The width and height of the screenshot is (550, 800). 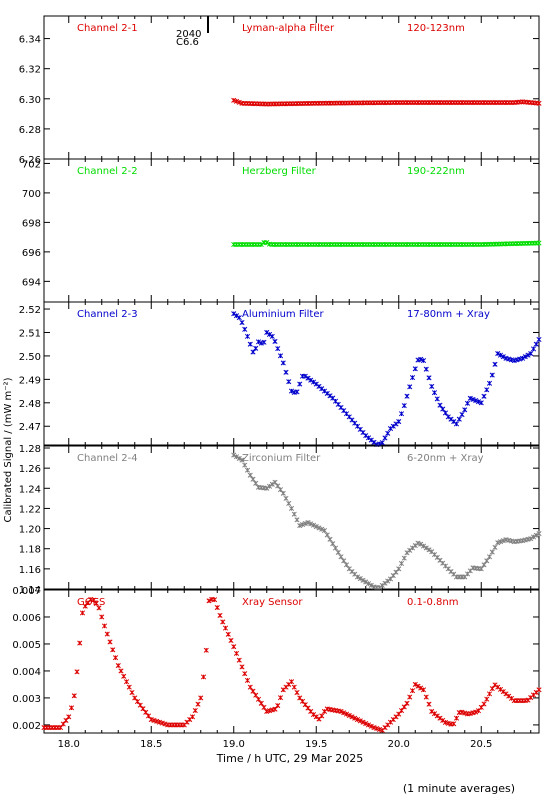 I want to click on event-marker-time: 2040, so click(x=188, y=34).